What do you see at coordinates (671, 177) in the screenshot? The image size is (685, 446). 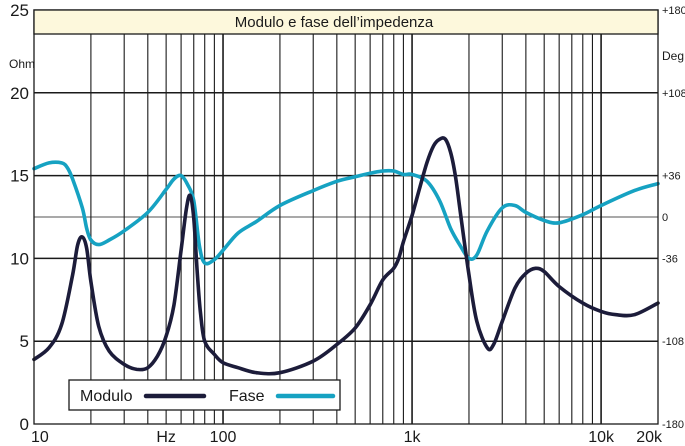 I see `y2-tick-label: +36` at bounding box center [671, 177].